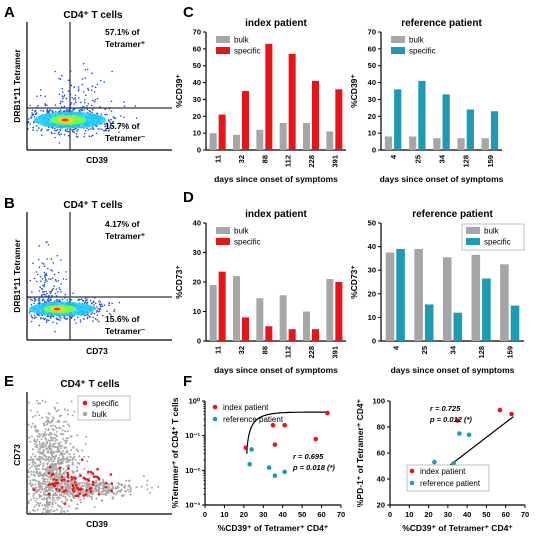 The height and width of the screenshot is (540, 550). Describe the element at coordinates (192, 435) in the screenshot. I see `y-tick-label: 10⁻¹` at that location.